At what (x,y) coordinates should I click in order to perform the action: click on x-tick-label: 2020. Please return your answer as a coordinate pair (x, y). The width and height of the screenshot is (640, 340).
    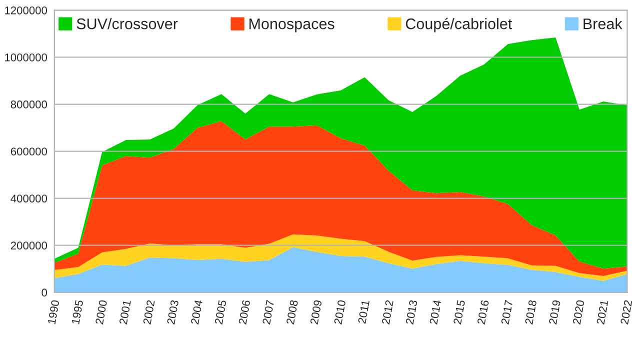
    Looking at the image, I should click on (578, 312).